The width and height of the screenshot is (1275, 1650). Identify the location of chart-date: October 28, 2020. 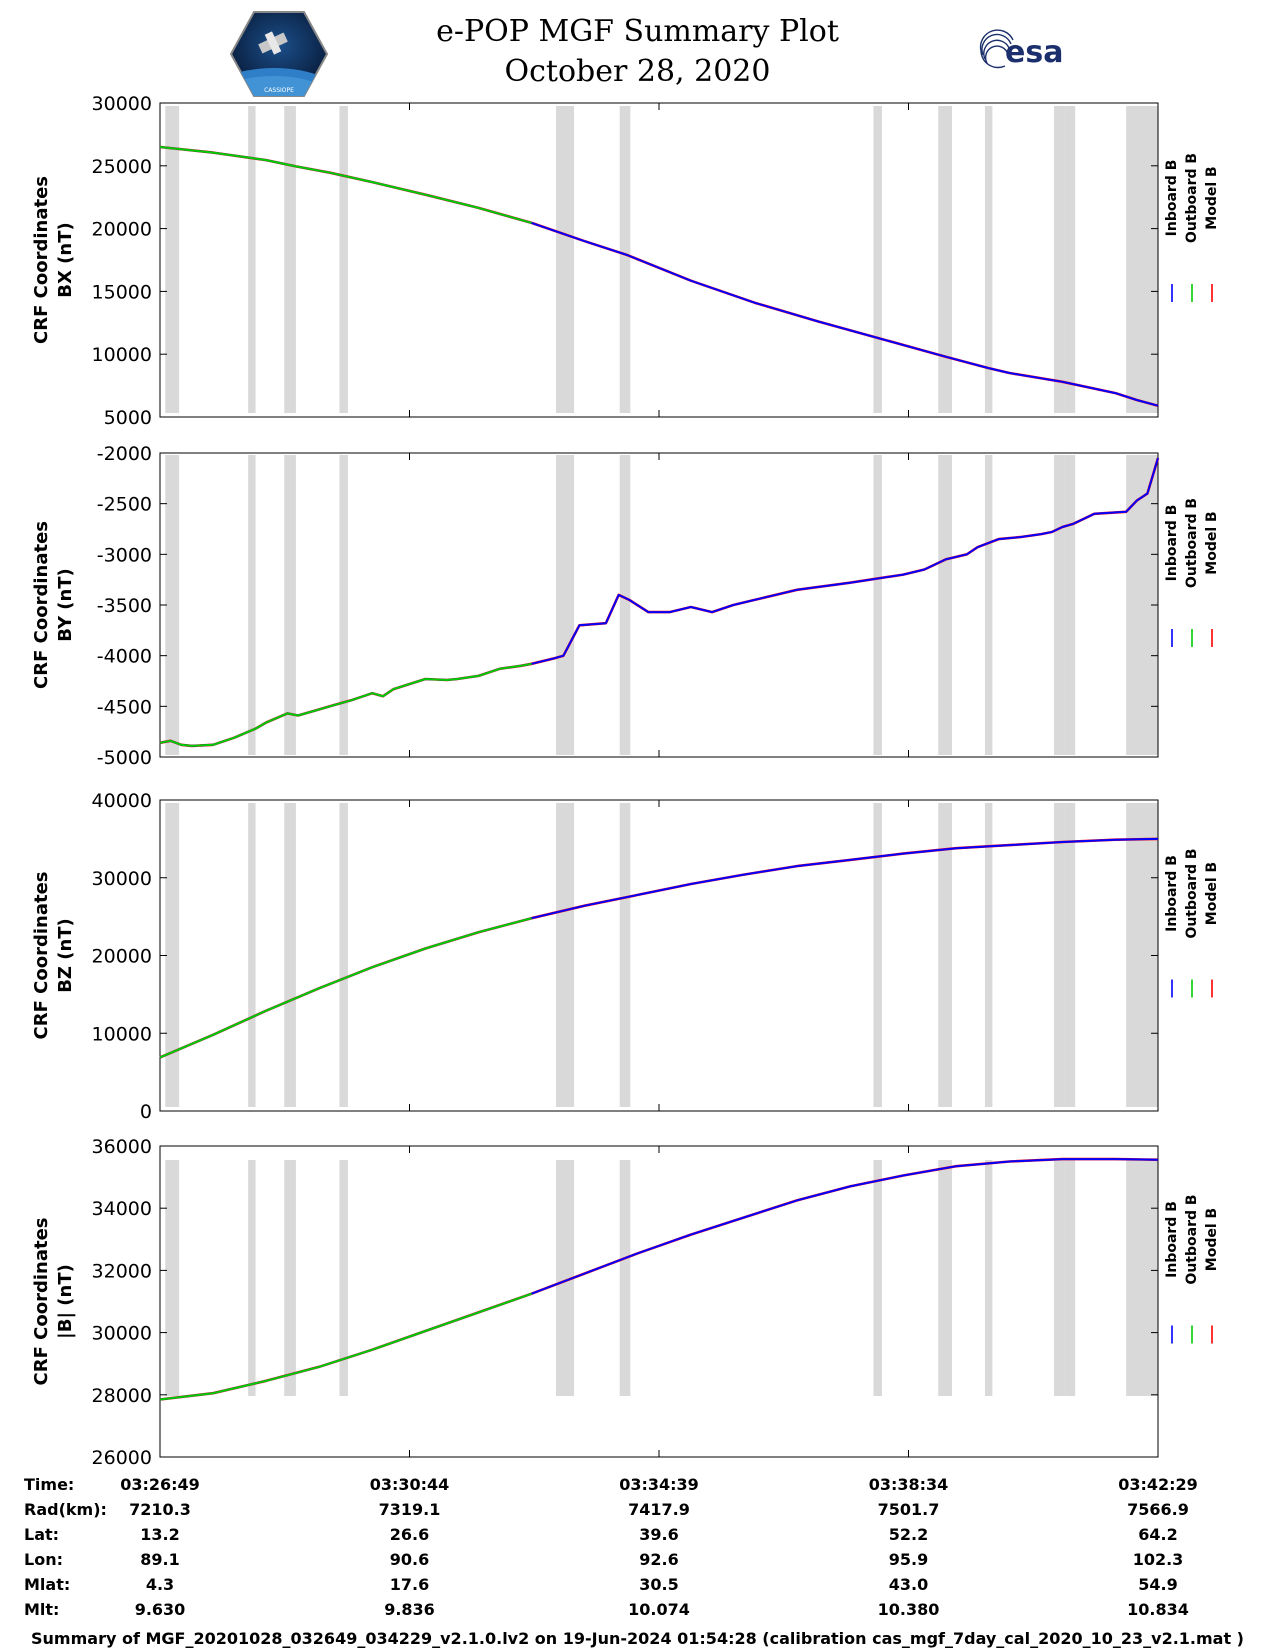
(637, 71).